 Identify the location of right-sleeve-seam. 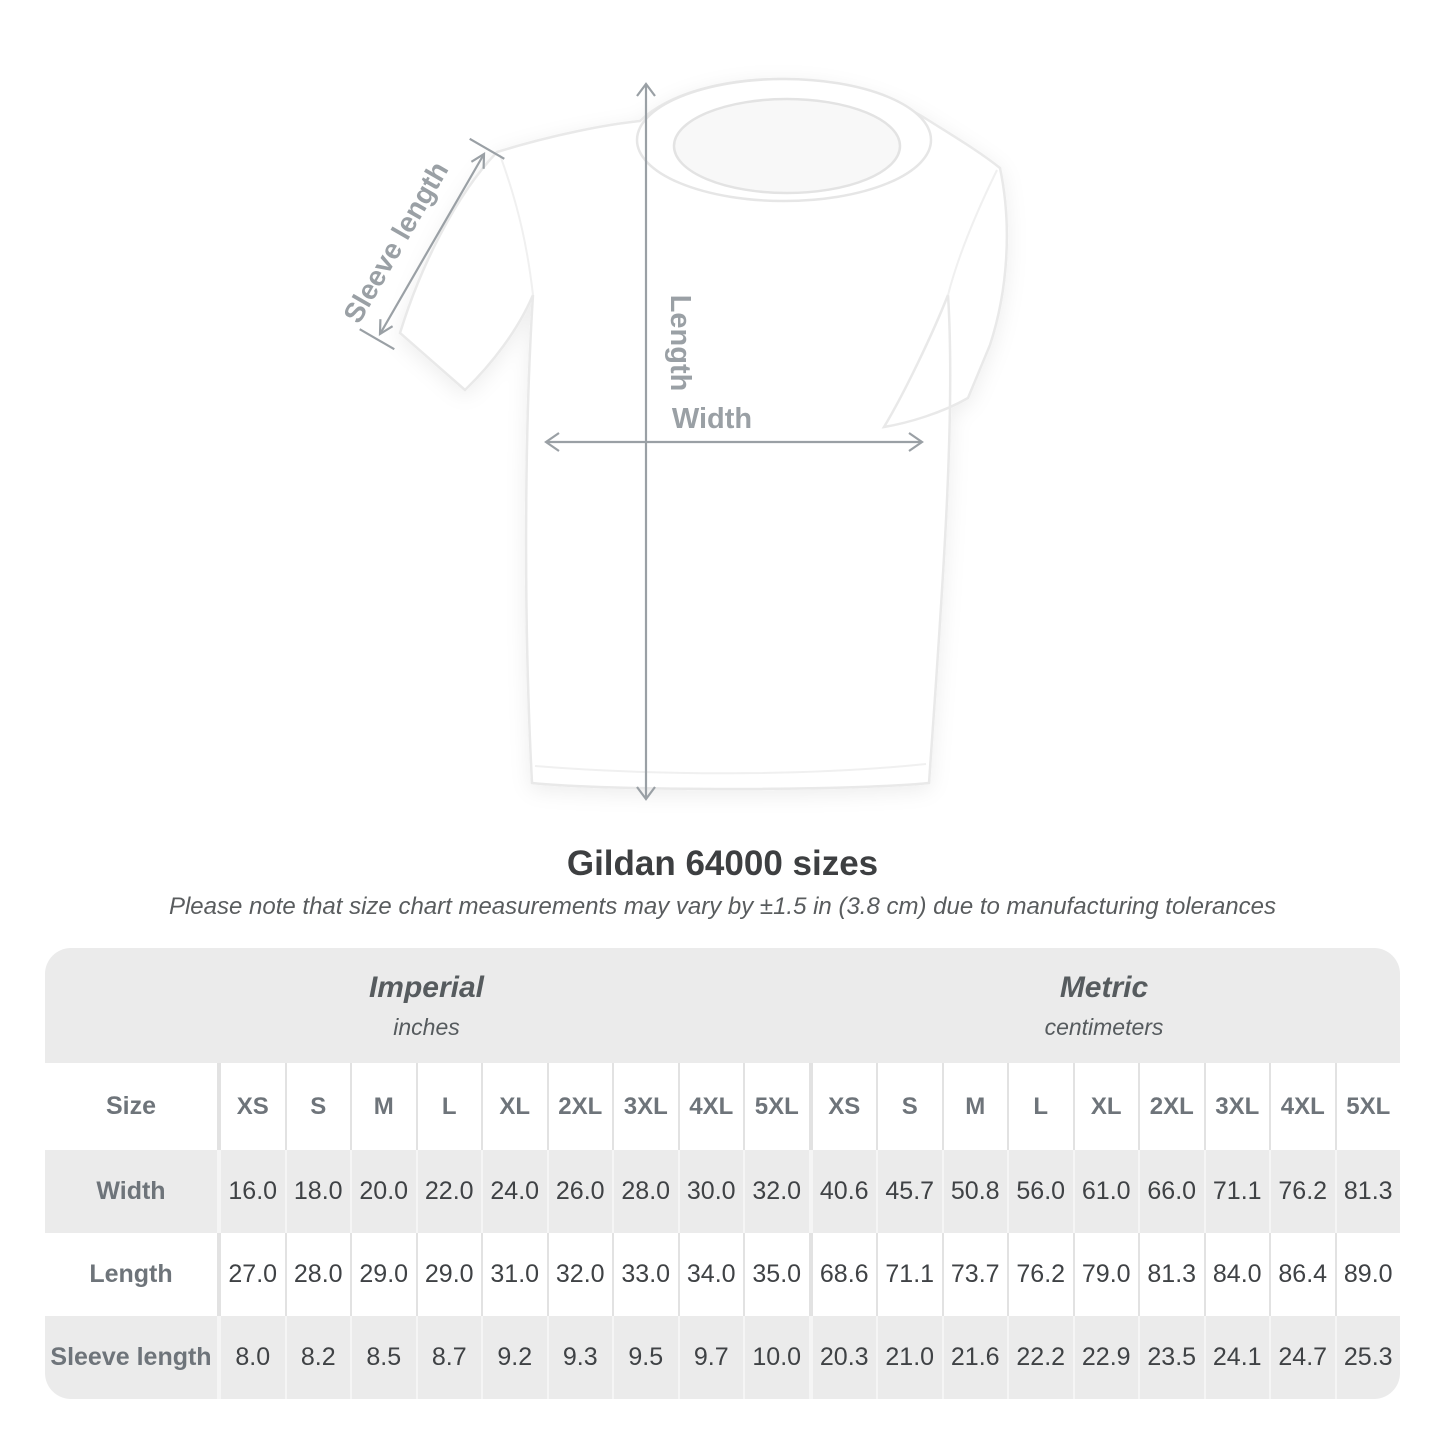
(972, 232).